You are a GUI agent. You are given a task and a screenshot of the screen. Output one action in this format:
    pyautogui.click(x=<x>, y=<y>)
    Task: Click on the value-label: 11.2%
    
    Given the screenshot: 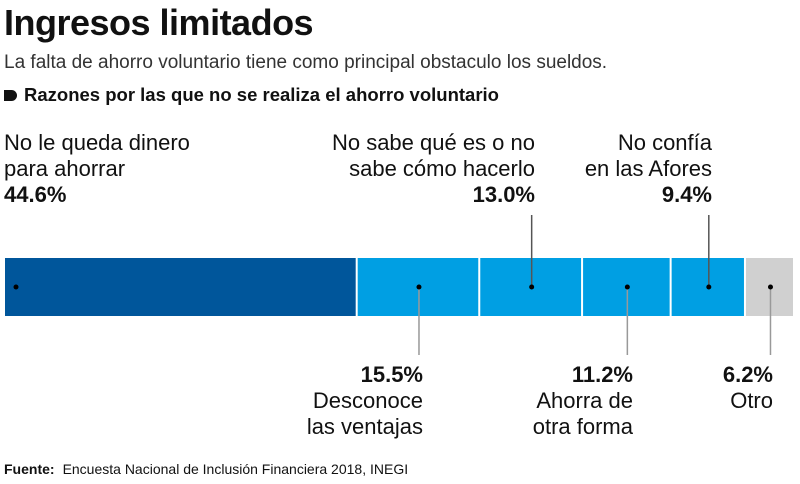 What is the action you would take?
    pyautogui.click(x=602, y=374)
    